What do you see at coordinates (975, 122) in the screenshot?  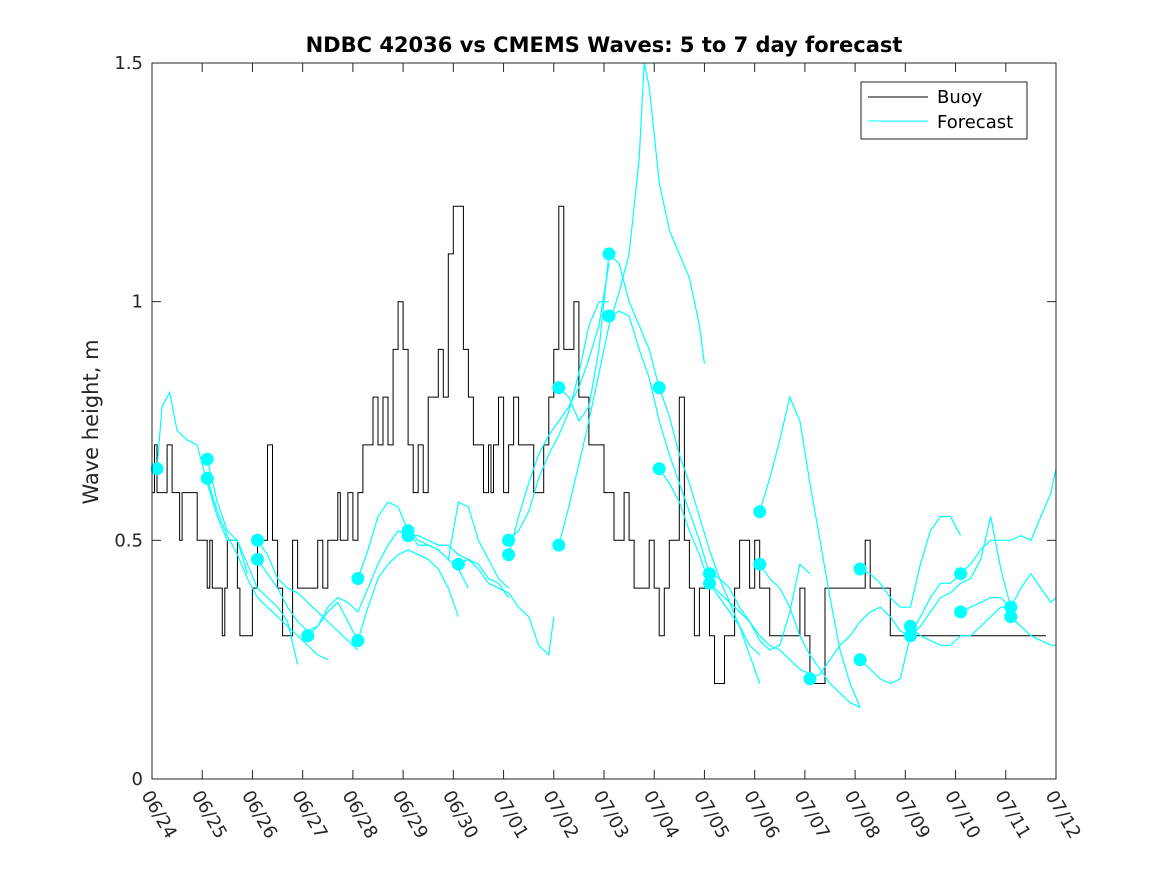 I see `legend-forecast-label: Forecast` at bounding box center [975, 122].